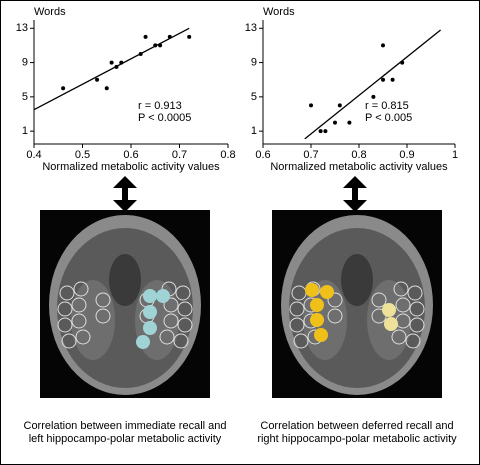 The width and height of the screenshot is (480, 465). What do you see at coordinates (125, 426) in the screenshot?
I see `caption: Correlation between immediate recall and` at bounding box center [125, 426].